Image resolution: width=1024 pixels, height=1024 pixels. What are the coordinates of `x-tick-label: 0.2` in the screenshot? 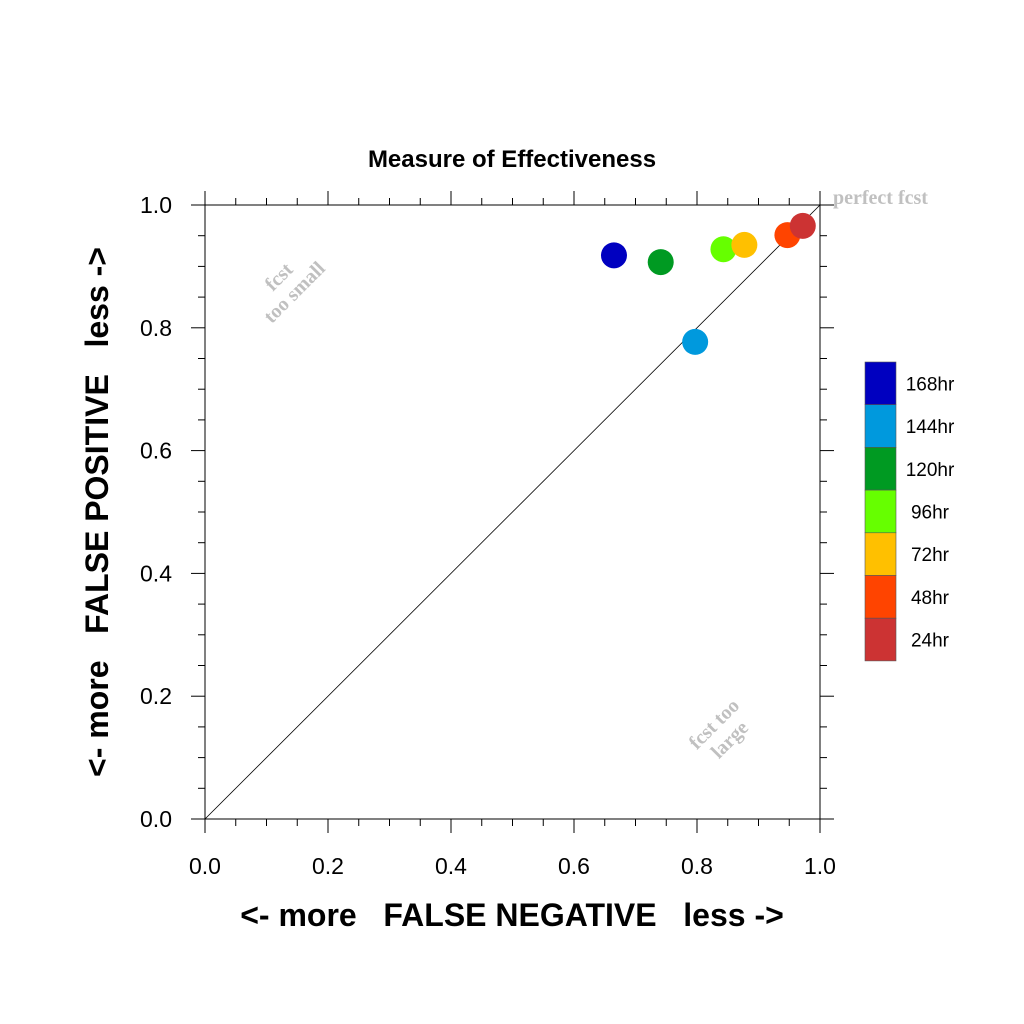 It's located at (328, 866).